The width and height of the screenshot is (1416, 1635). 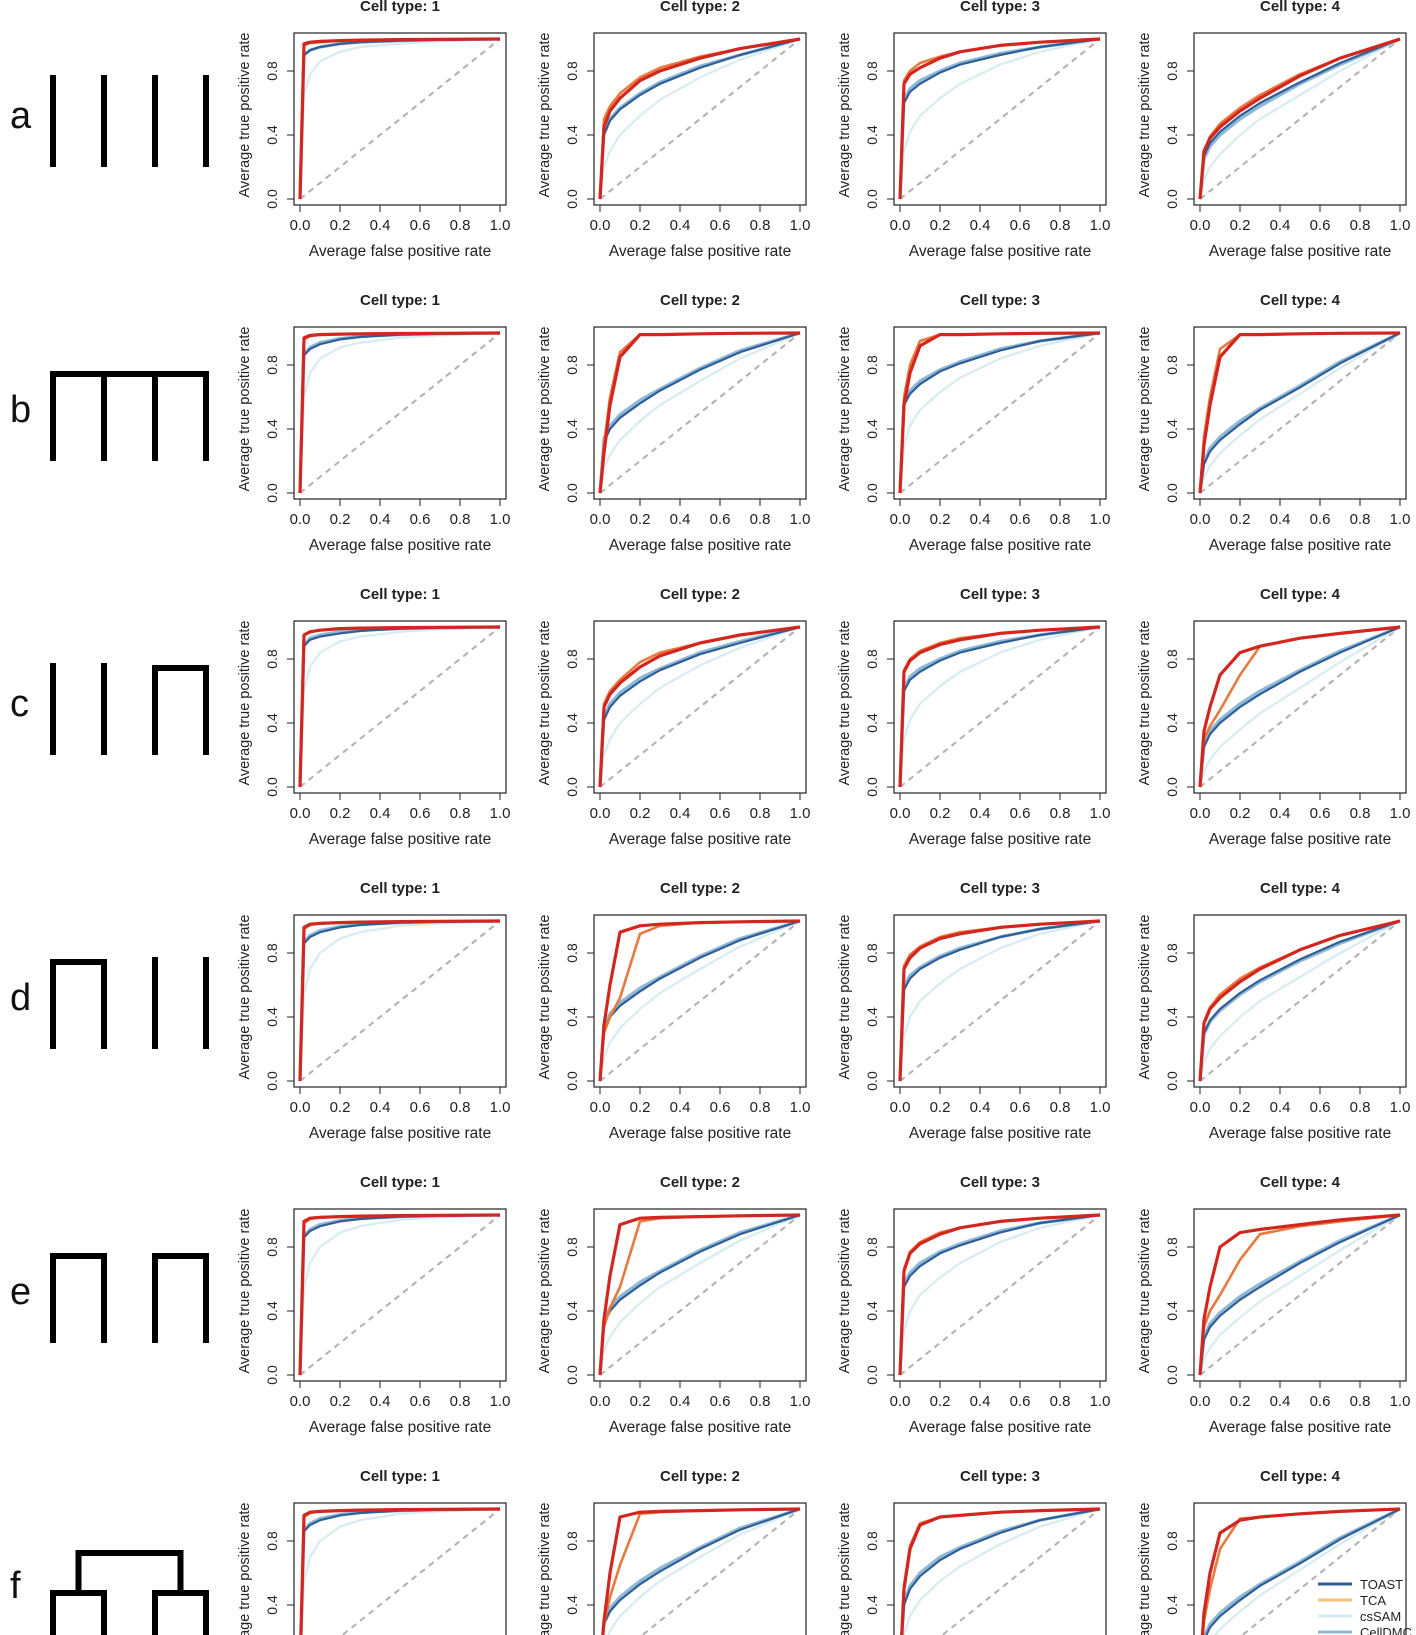 I want to click on panel-title: Cell type: 4, so click(x=1300, y=7).